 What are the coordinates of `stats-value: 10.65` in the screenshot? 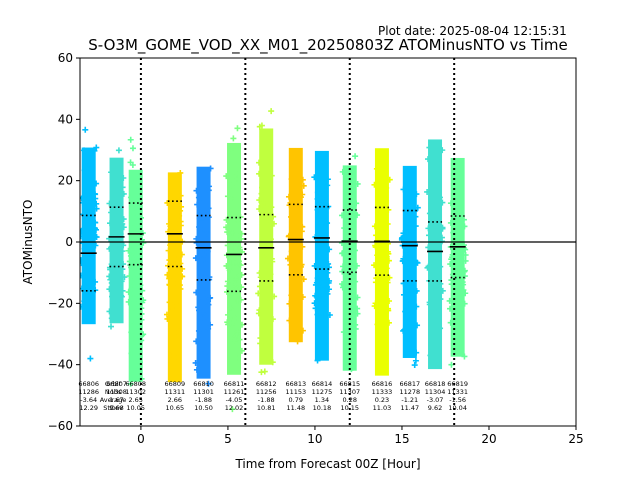 It's located at (175, 408).